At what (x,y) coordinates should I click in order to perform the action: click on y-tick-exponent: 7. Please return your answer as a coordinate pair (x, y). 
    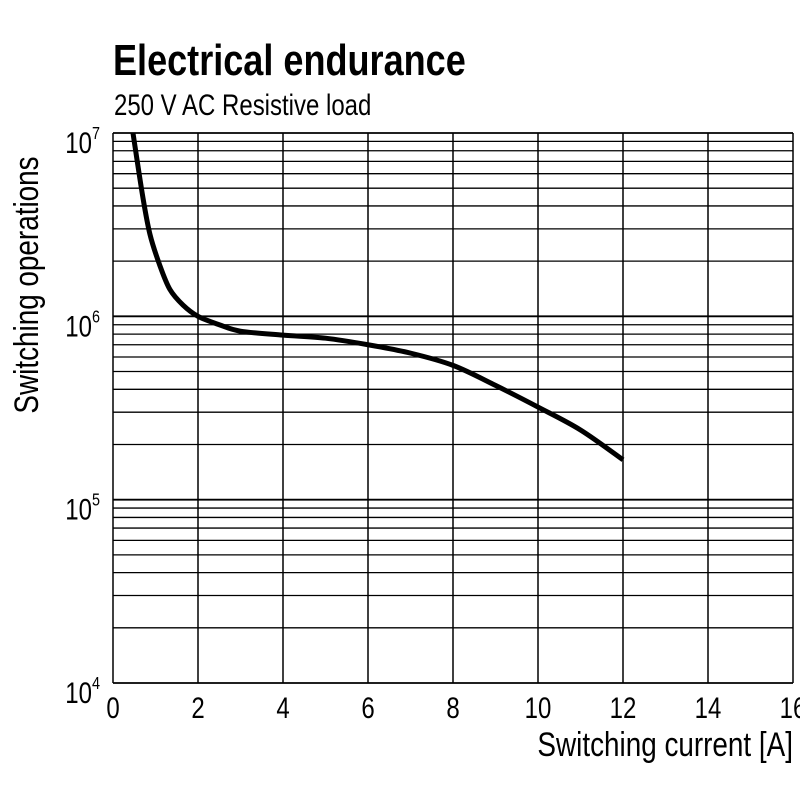
    Looking at the image, I should click on (96, 134).